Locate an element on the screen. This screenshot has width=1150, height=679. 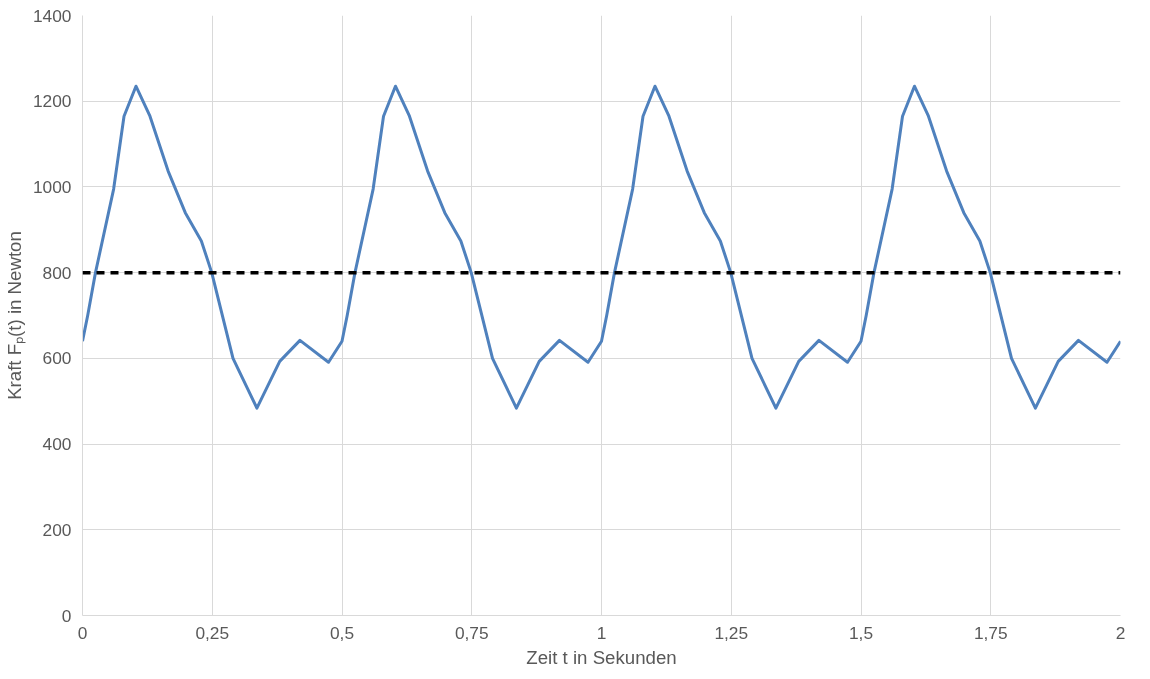
x-tick-label: 1,5 is located at coordinates (861, 632).